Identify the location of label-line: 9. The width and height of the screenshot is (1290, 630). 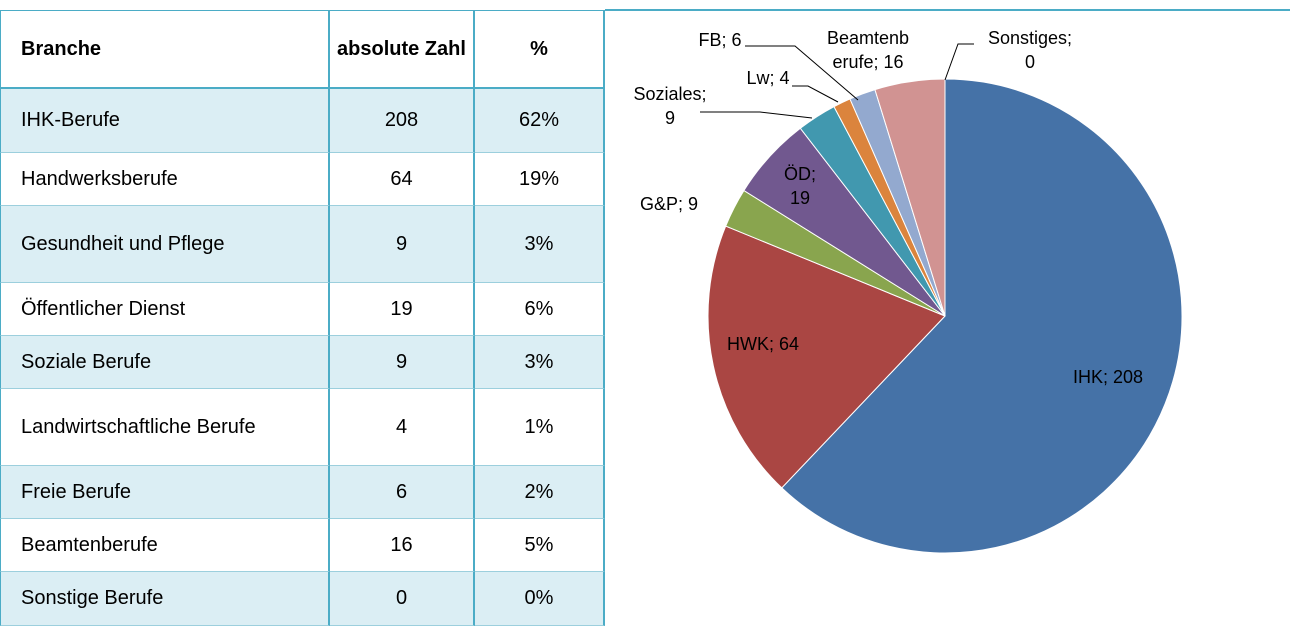
(670, 118).